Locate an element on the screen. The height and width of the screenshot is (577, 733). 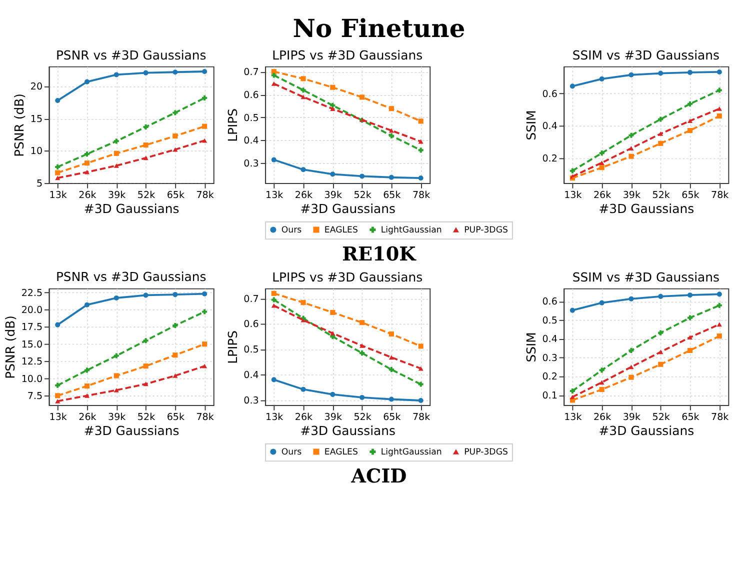
y-tick-label: 0.1 is located at coordinates (550, 396).